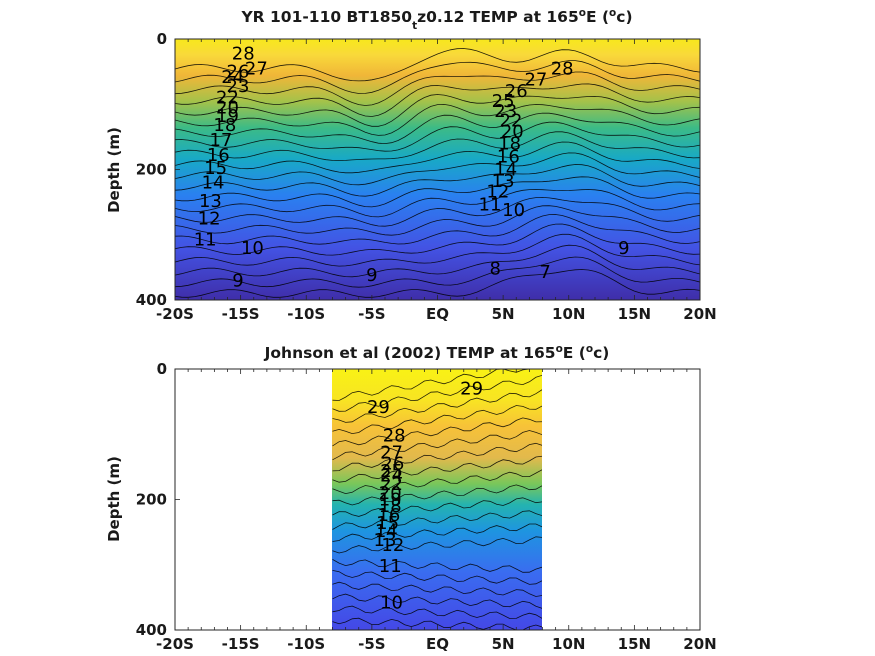 The image size is (875, 656). Describe the element at coordinates (612, 13) in the screenshot. I see `top-title-unit-deg: o` at that location.